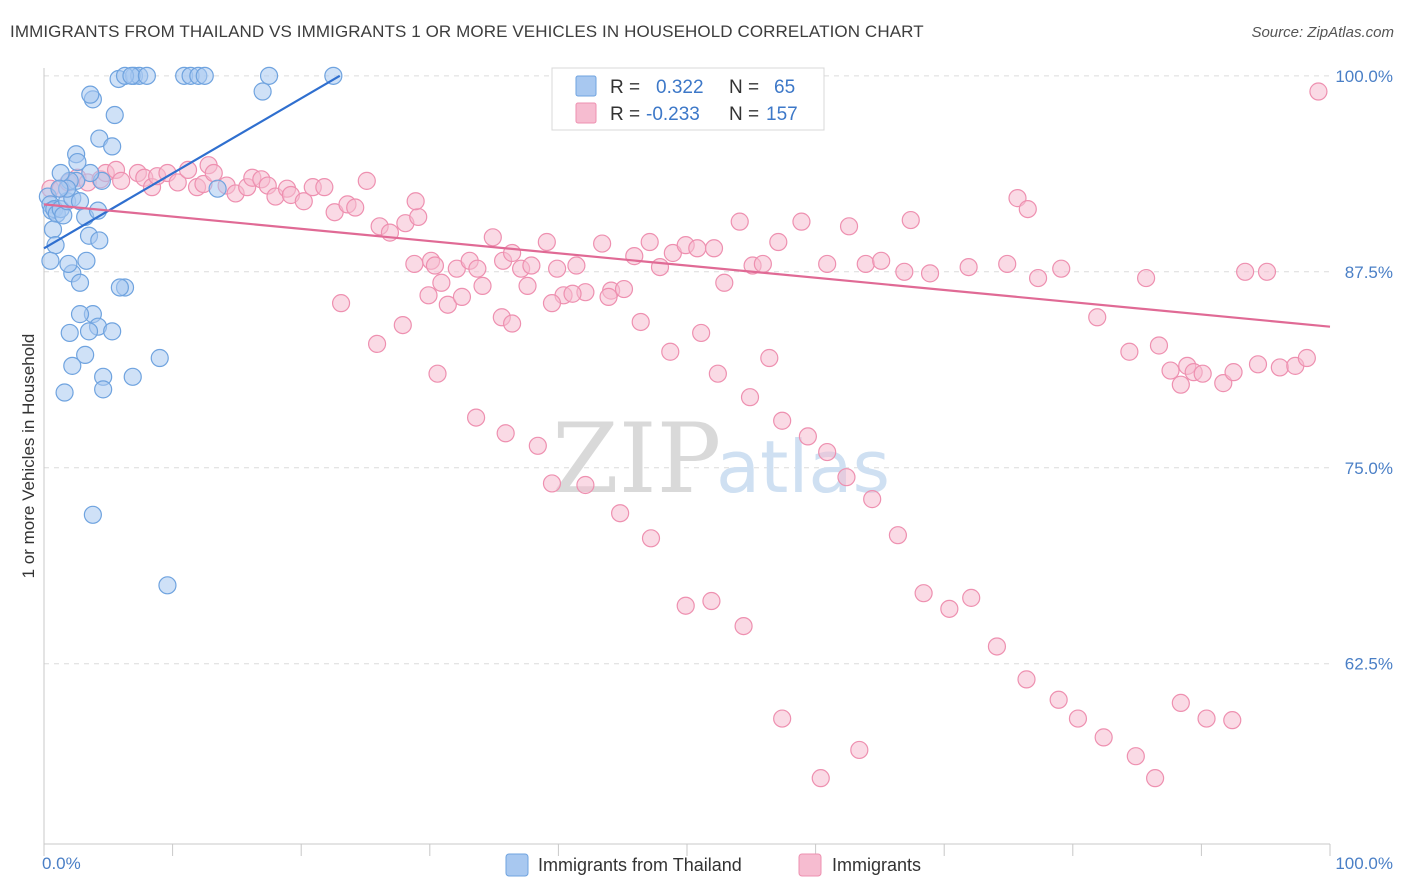 The height and width of the screenshot is (892, 1406). I want to click on bottom-legend: Immigrants from Thailand Immigrants, so click(713, 865).